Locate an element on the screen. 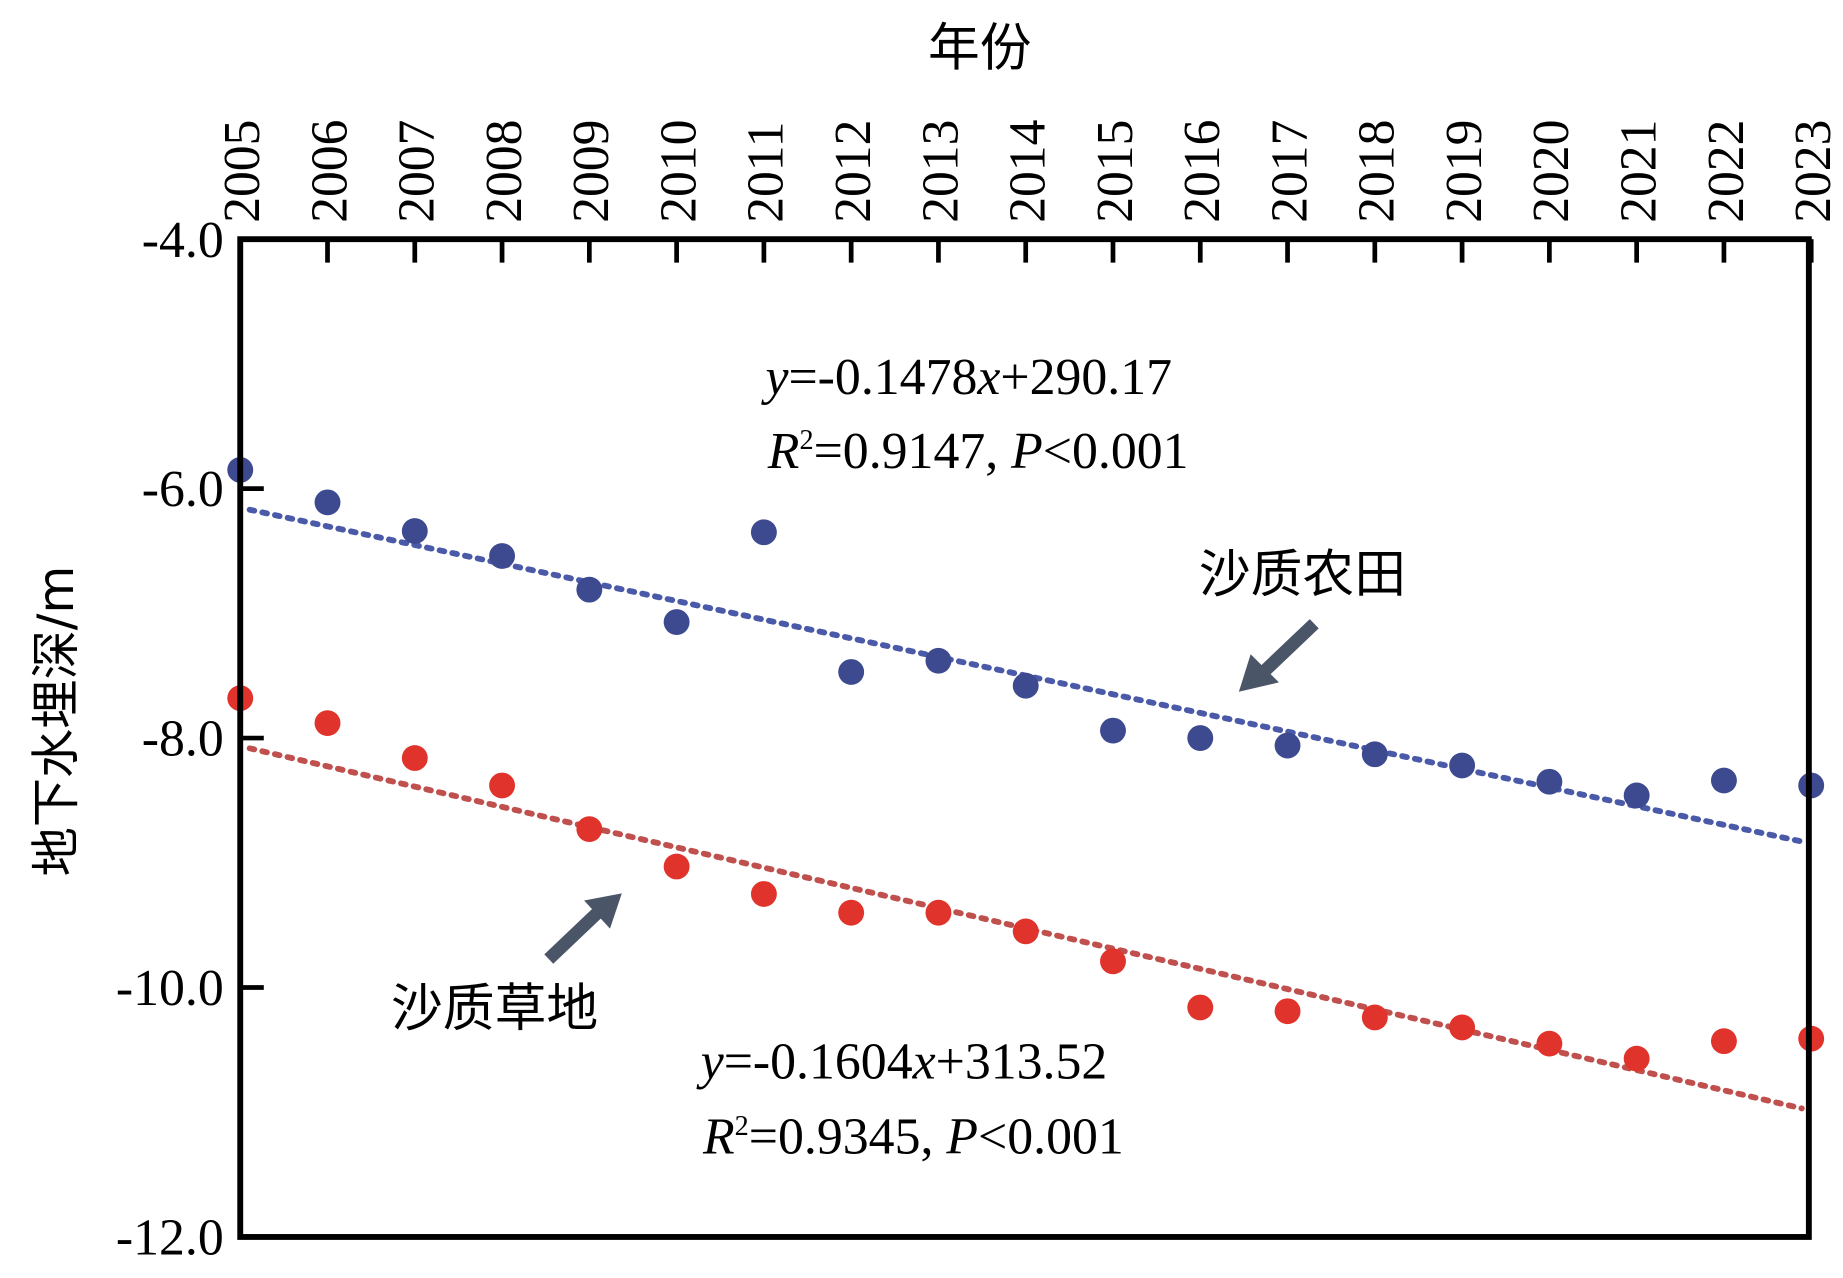 The height and width of the screenshot is (1278, 1843). x-tick-label: 2009 is located at coordinates (591, 171).